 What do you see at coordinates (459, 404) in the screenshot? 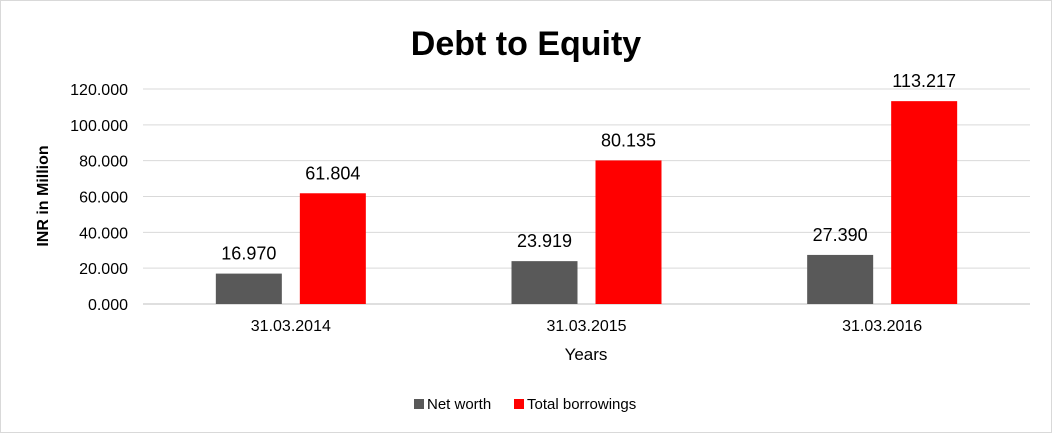
I see `legend-label: Net worth` at bounding box center [459, 404].